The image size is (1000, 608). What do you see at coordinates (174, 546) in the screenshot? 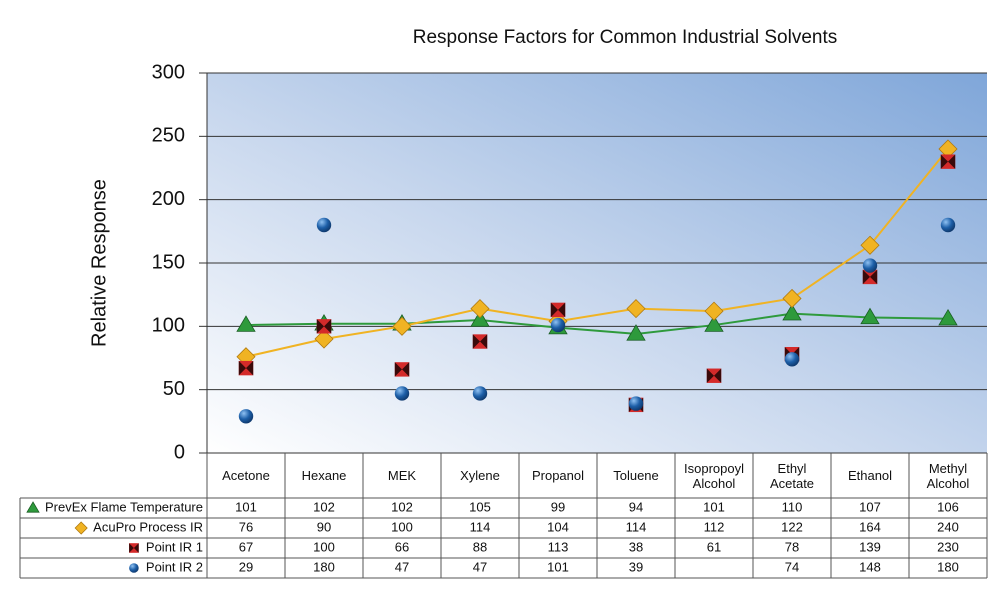
I see `legend-label: Point IR 1` at bounding box center [174, 546].